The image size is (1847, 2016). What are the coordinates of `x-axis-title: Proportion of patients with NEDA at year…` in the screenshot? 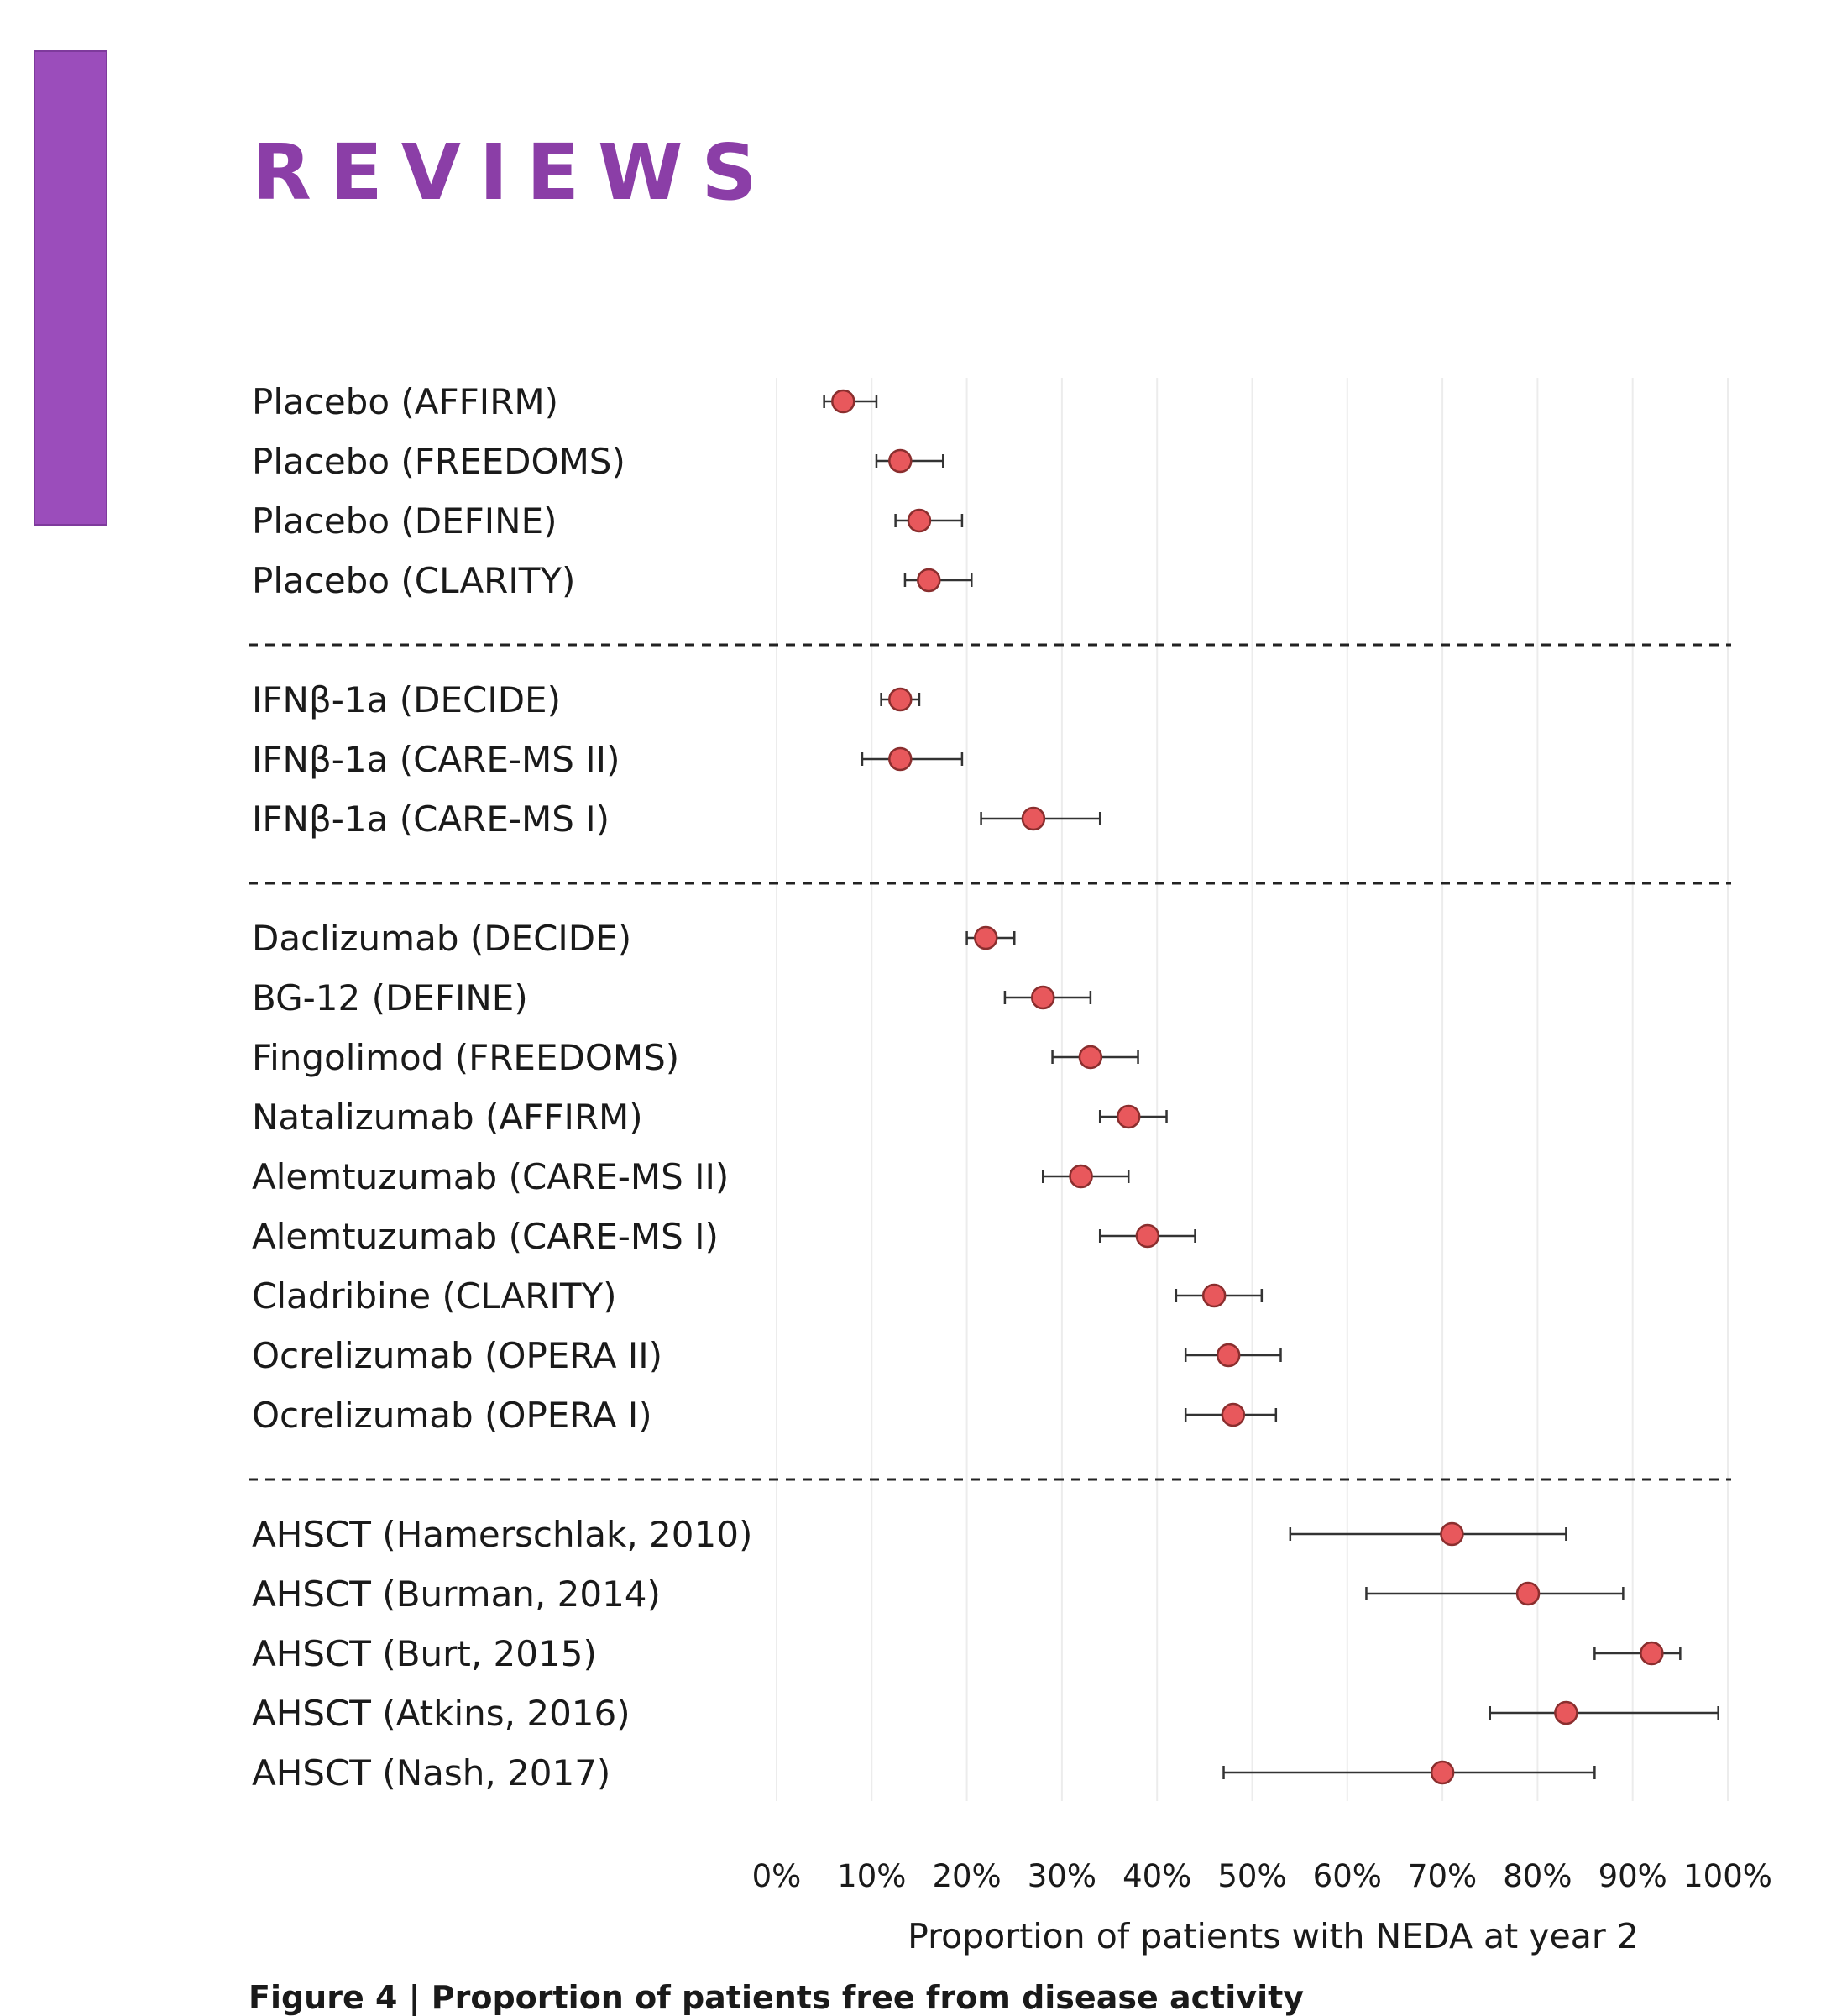 It's located at (1273, 1936).